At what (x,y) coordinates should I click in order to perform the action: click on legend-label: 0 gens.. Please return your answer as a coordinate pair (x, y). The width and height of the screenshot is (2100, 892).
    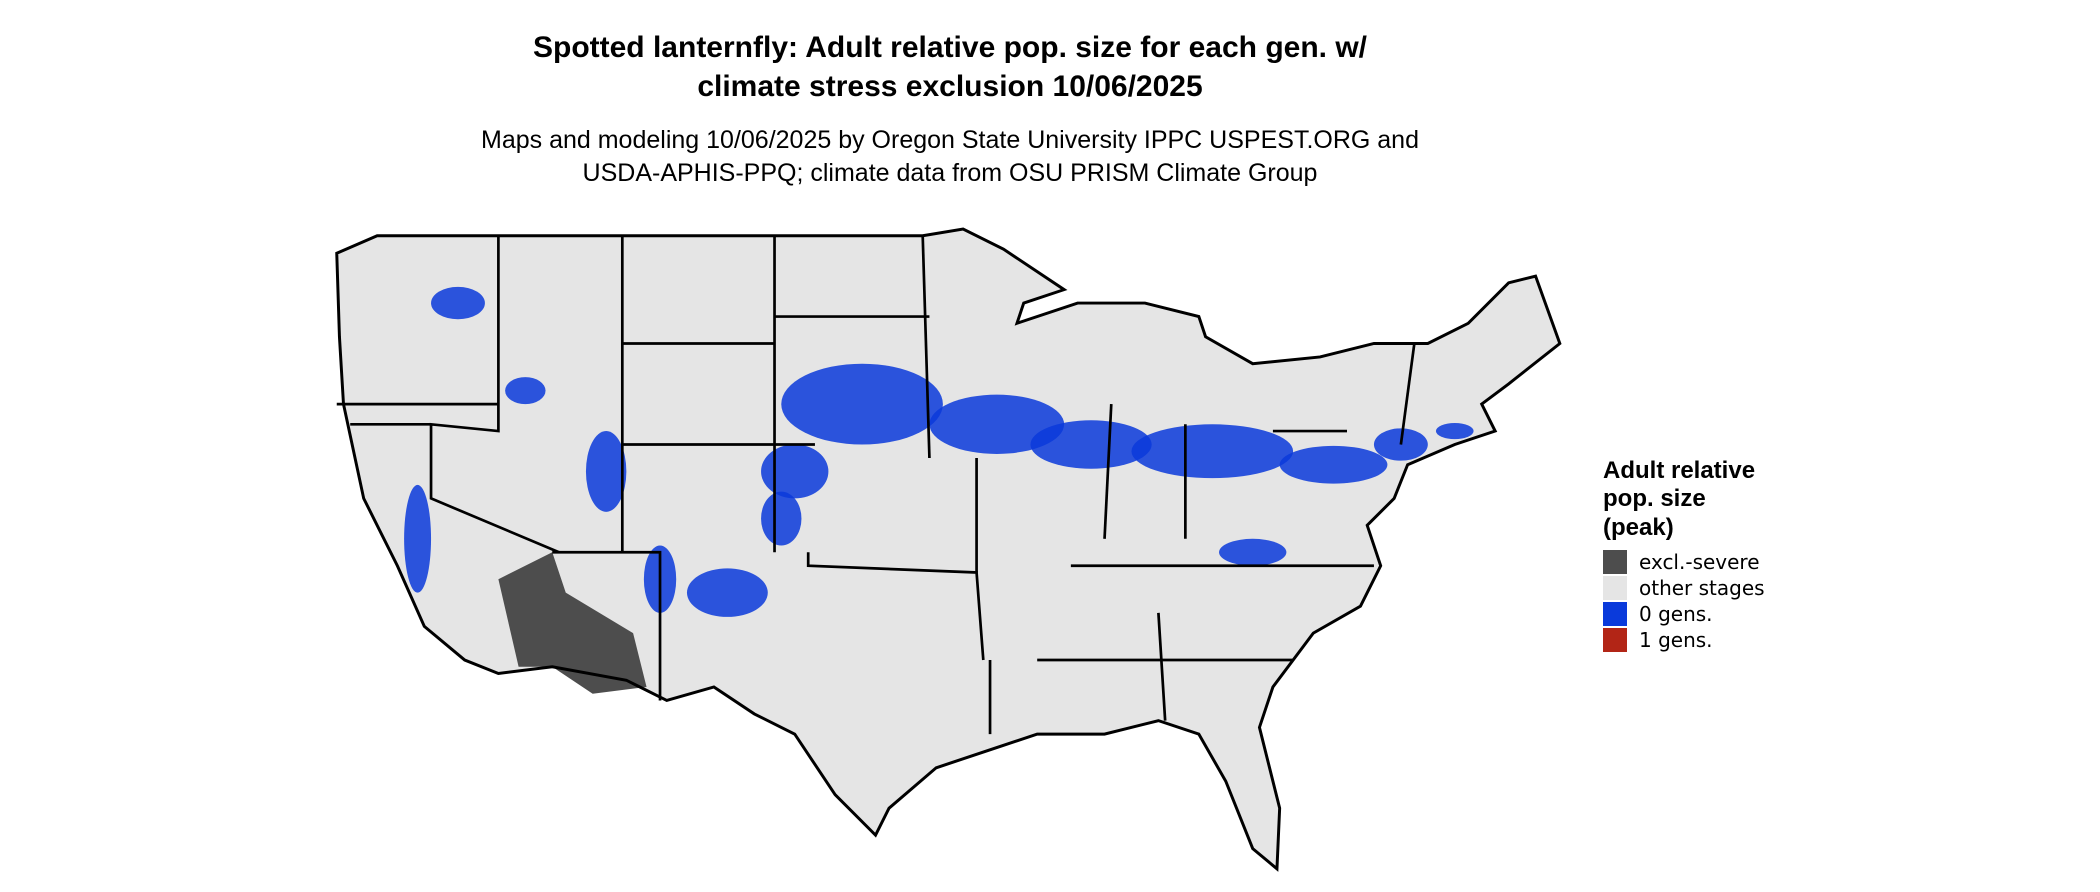
    Looking at the image, I should click on (1676, 614).